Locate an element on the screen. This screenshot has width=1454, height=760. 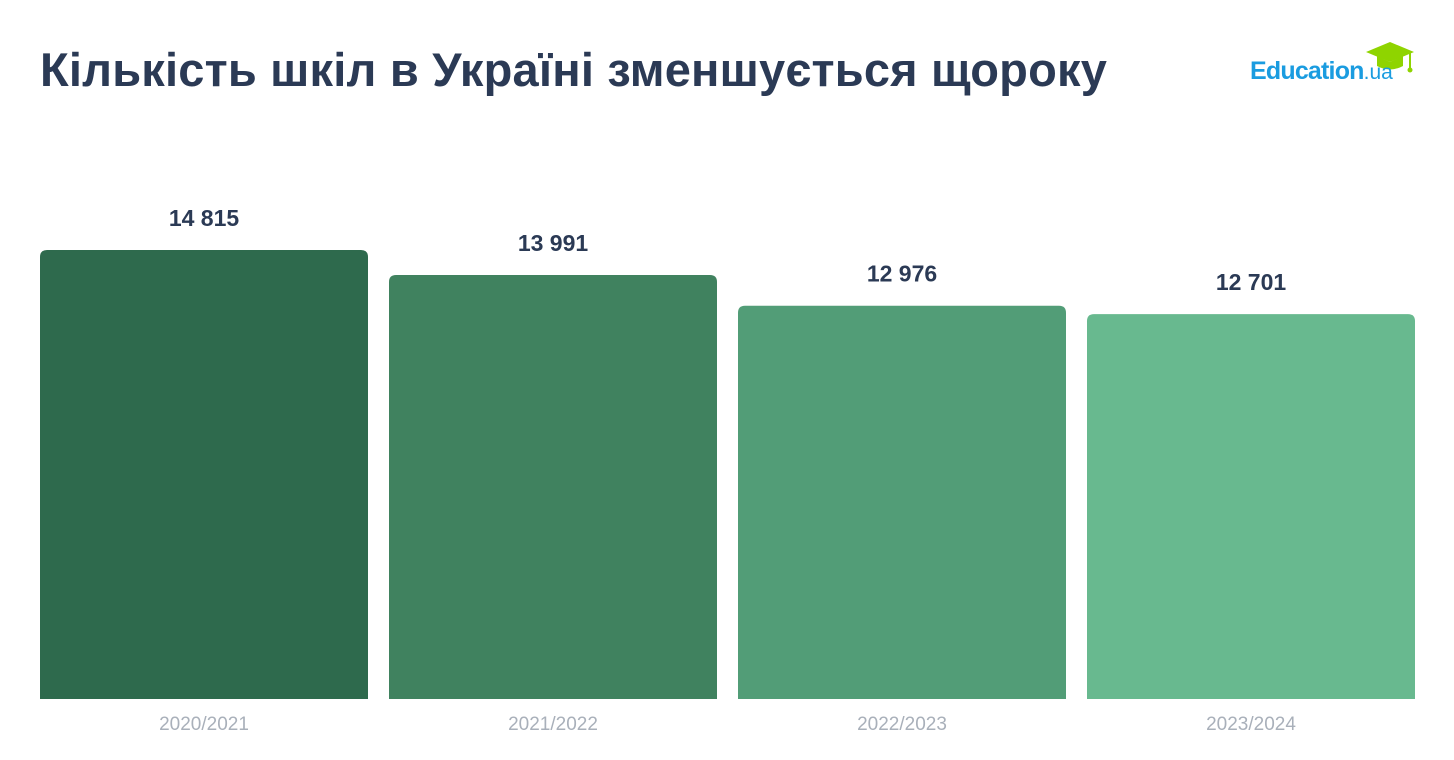
value-label: 12 976 is located at coordinates (902, 274).